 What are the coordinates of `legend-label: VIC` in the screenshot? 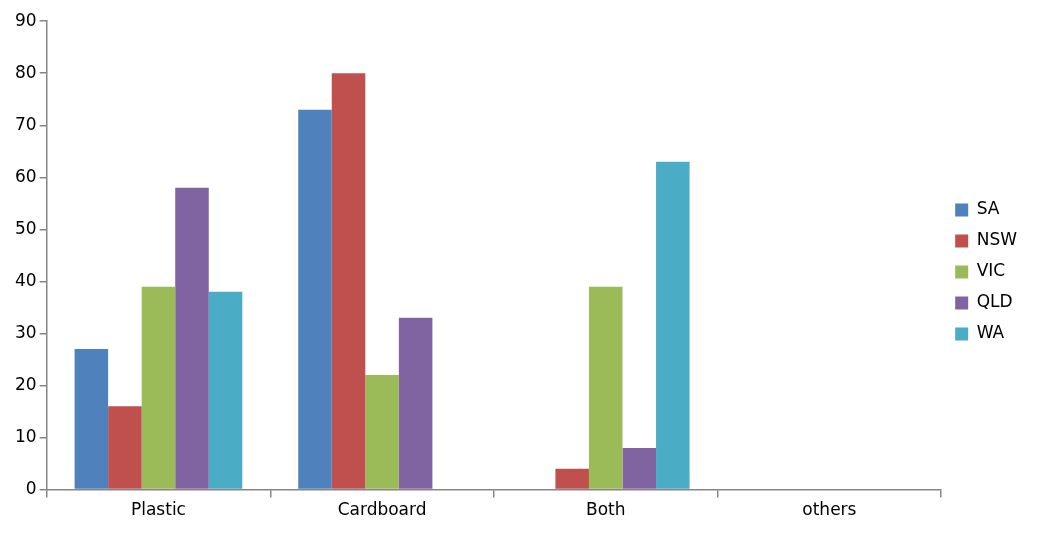 It's located at (991, 270).